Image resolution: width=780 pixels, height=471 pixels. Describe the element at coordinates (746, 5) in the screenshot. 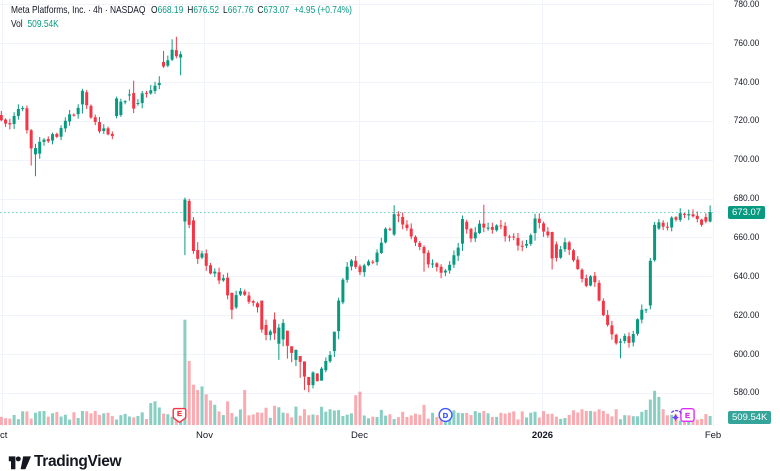

I see `price-tick-label: 780.00` at that location.